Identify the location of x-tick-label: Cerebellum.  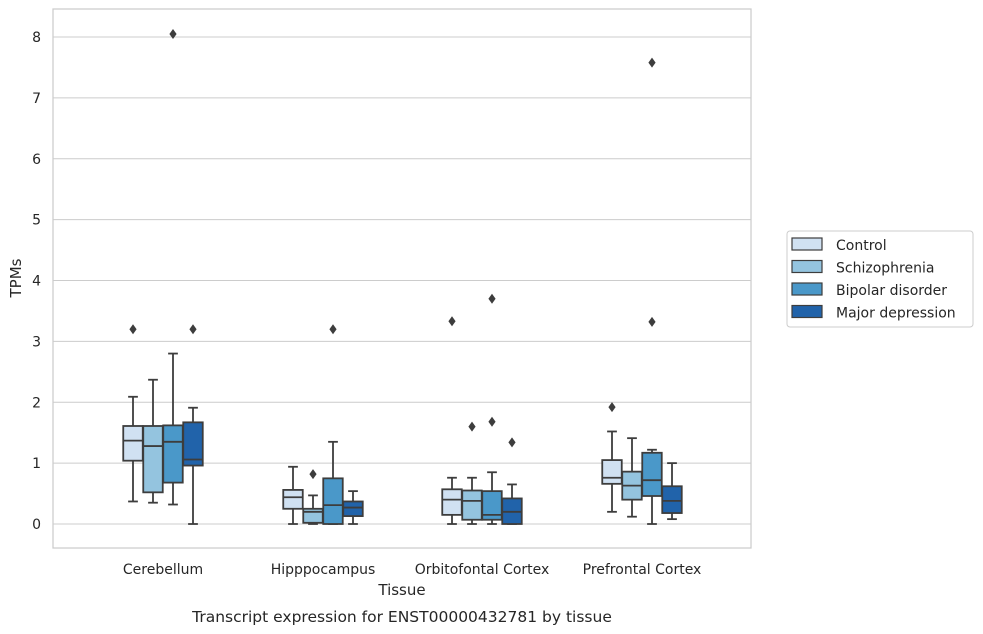
(163, 570).